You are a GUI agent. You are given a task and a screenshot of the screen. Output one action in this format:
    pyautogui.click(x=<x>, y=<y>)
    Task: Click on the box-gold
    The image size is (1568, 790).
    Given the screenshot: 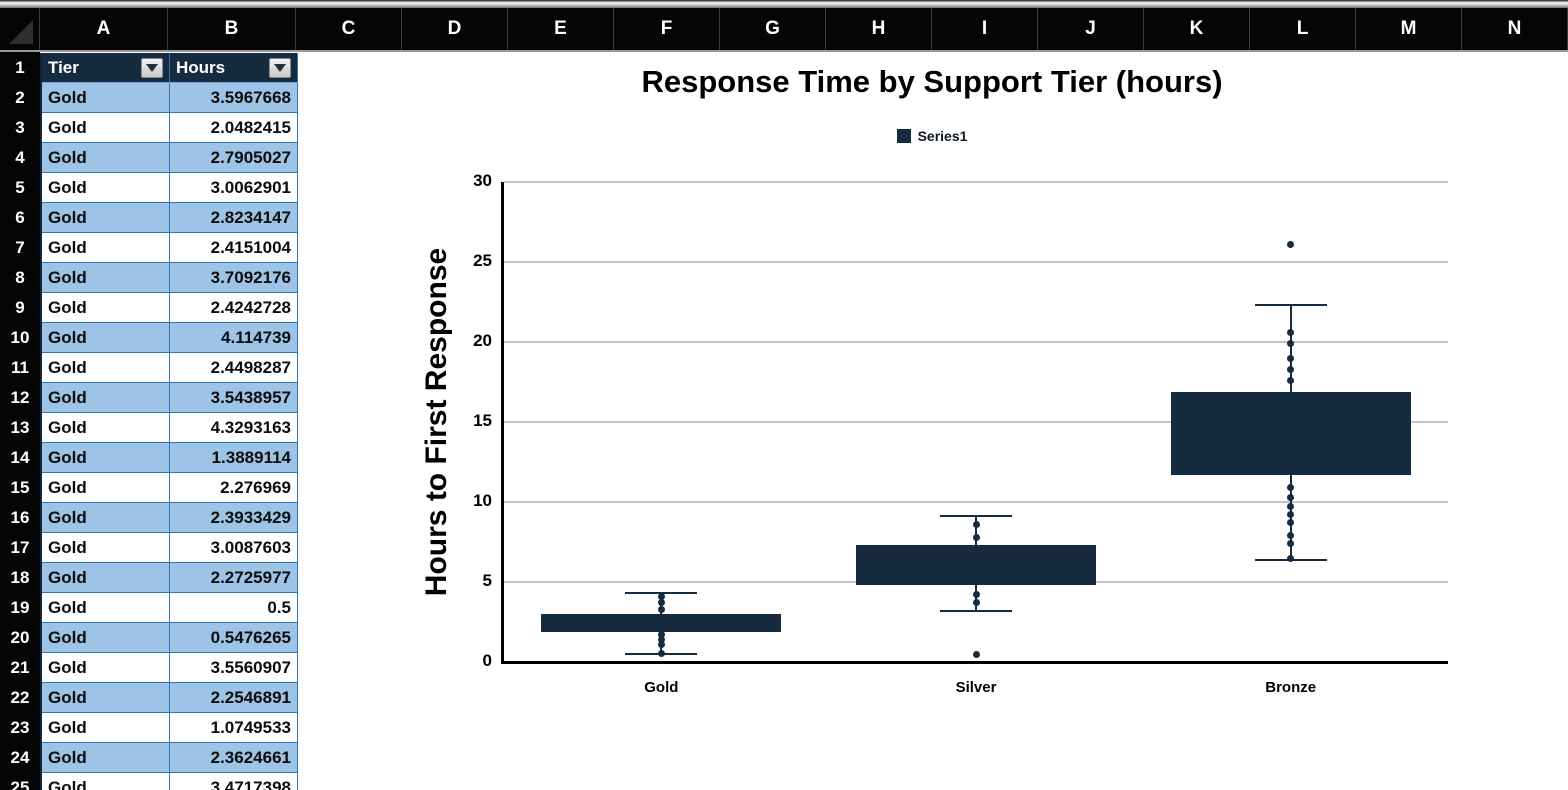 What is the action you would take?
    pyautogui.click(x=661, y=623)
    